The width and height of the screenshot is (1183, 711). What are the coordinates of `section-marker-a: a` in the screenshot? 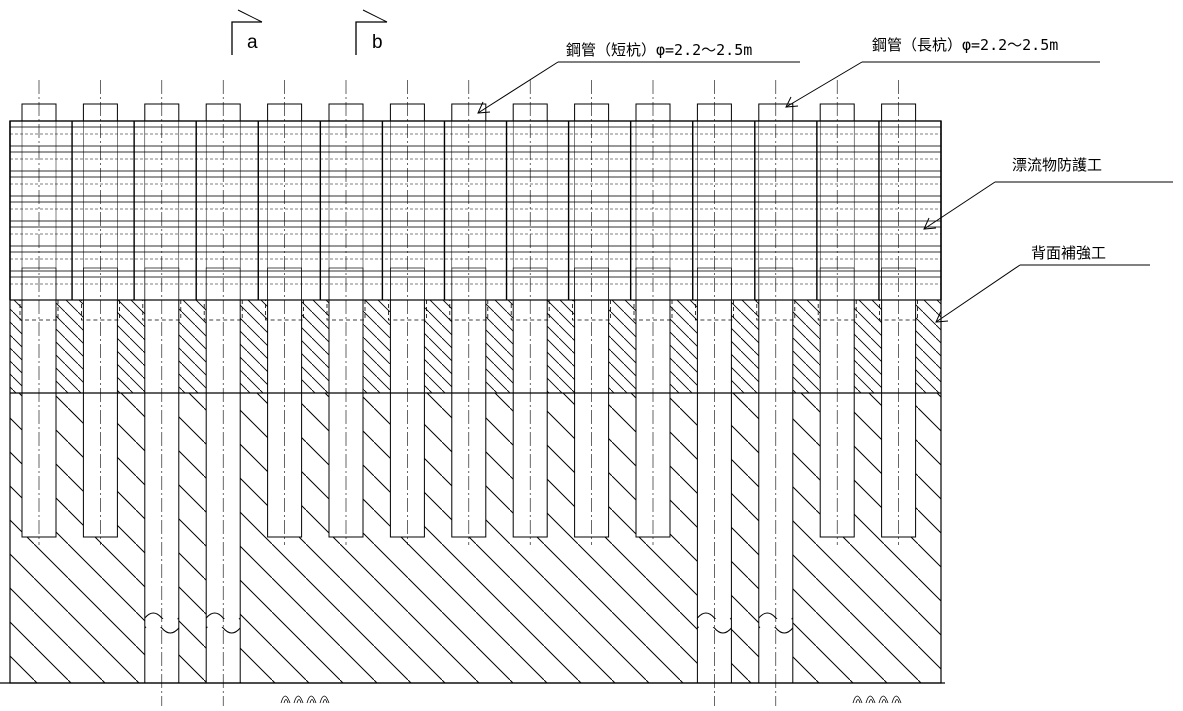 It's located at (247, 32).